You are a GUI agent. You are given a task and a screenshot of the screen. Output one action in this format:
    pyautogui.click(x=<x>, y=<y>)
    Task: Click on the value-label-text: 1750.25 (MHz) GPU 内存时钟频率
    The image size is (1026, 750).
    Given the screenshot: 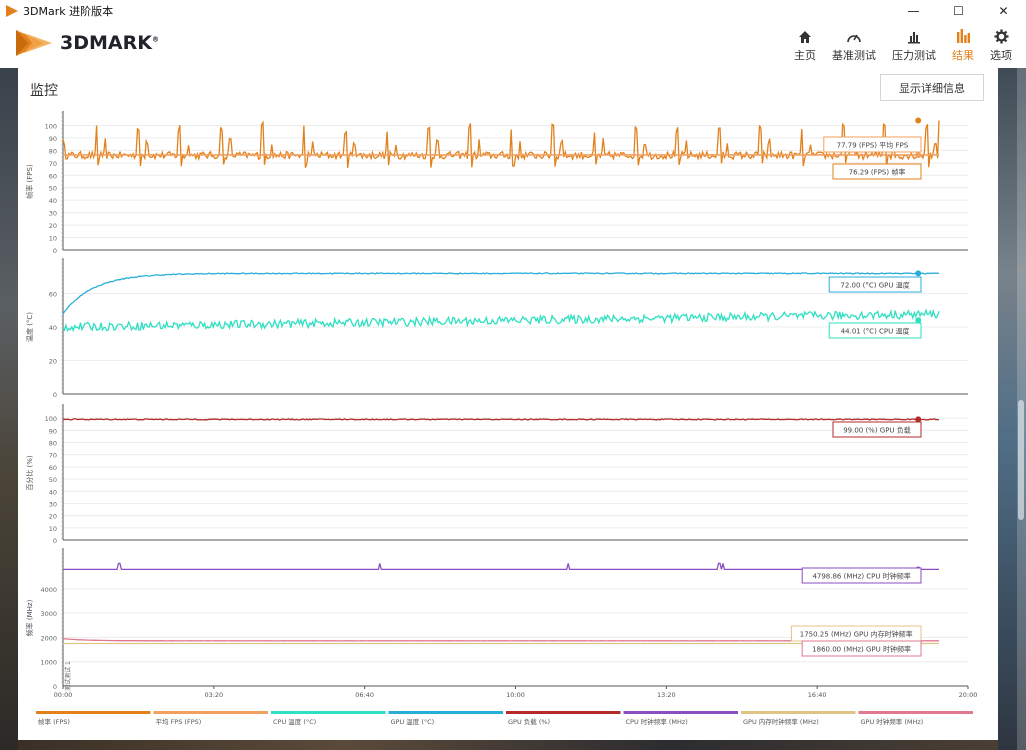 What is the action you would take?
    pyautogui.click(x=856, y=634)
    